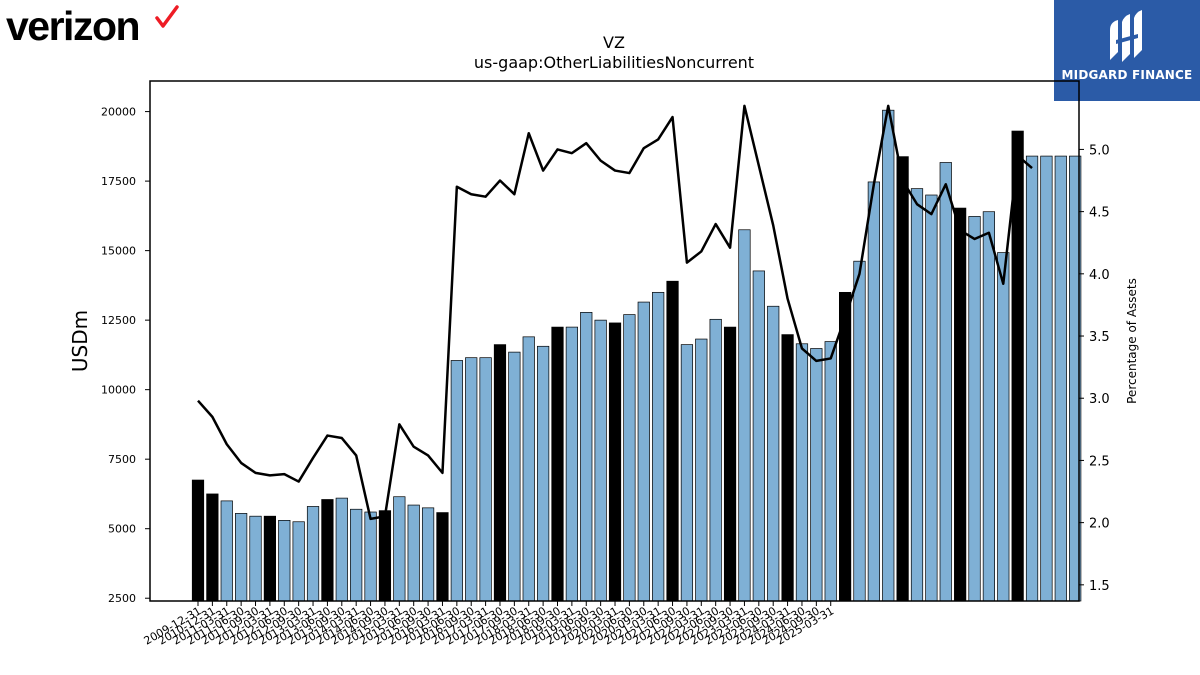 The width and height of the screenshot is (1200, 675). I want to click on y-tick-label: 7500, so click(122, 459).